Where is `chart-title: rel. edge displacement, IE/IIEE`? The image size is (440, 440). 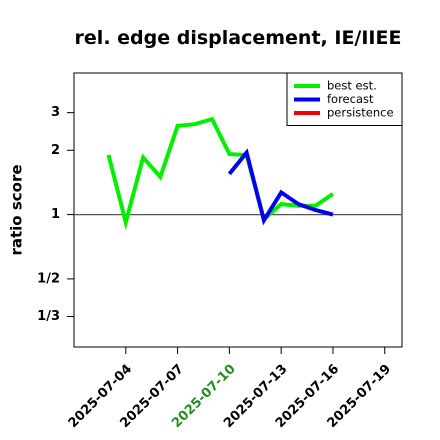 chart-title: rel. edge displacement, IE/IIEE is located at coordinates (238, 38).